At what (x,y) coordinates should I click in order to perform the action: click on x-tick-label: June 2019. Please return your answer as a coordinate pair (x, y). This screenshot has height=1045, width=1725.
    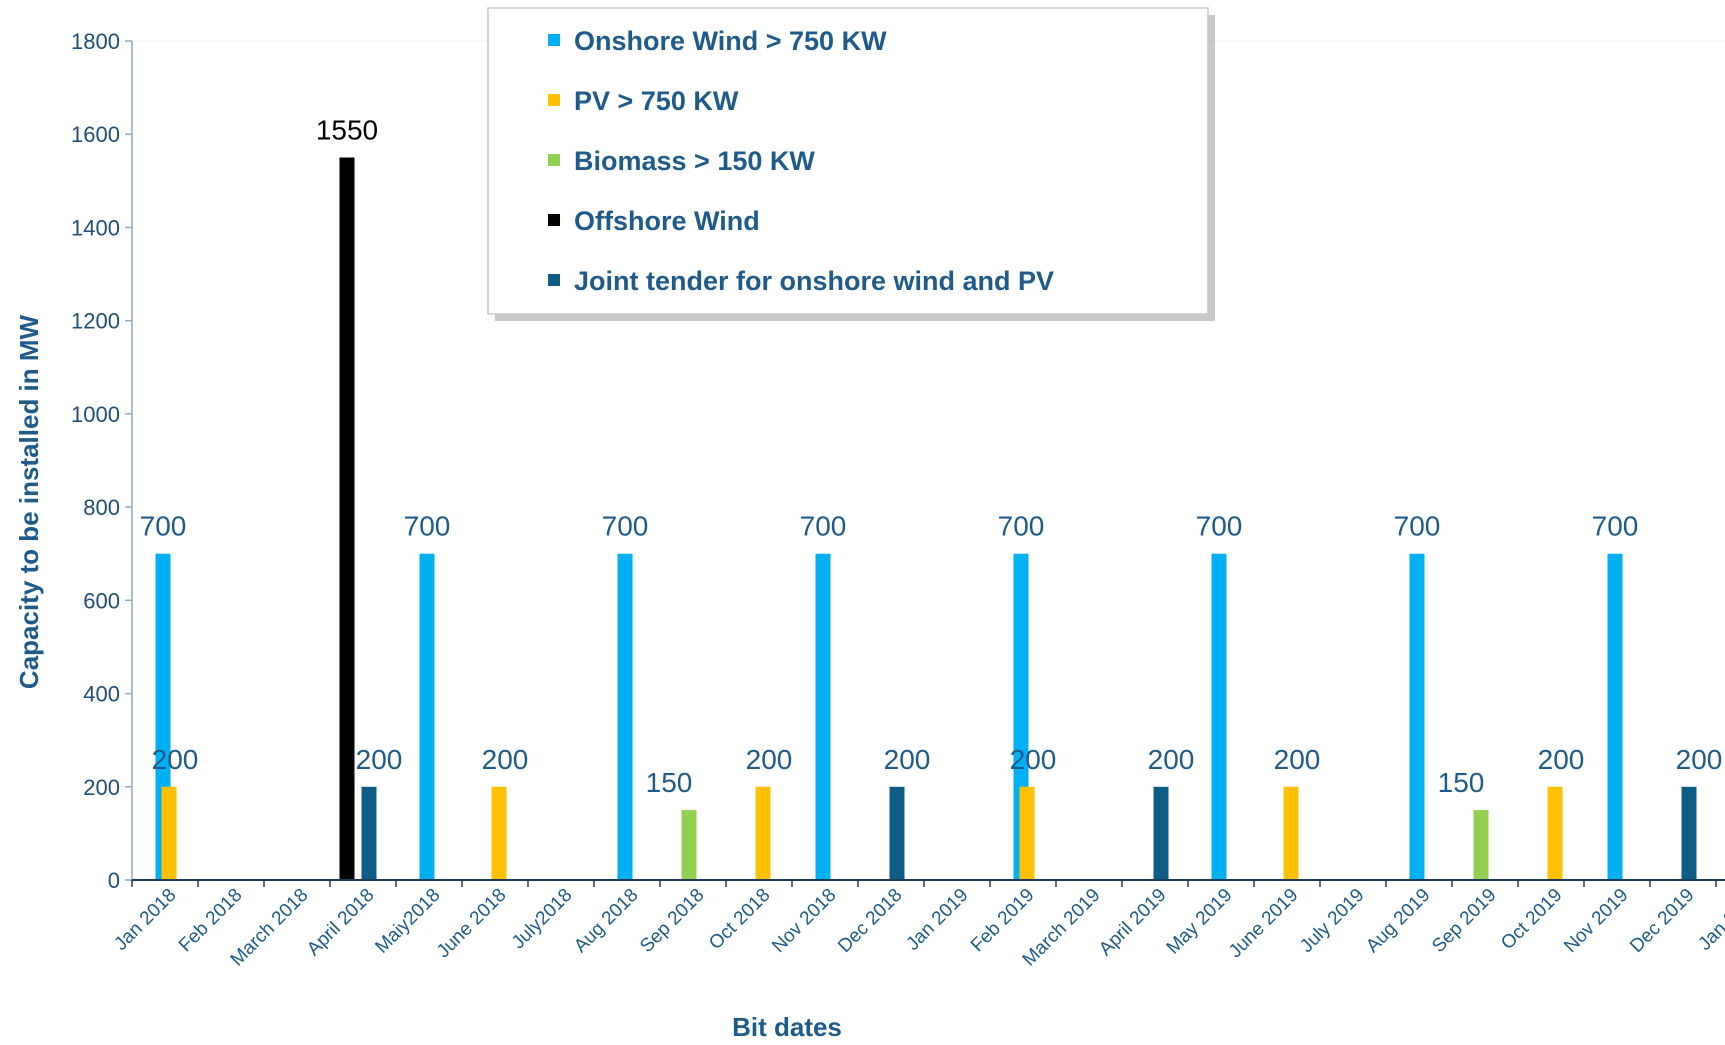
    Looking at the image, I should click on (1264, 924).